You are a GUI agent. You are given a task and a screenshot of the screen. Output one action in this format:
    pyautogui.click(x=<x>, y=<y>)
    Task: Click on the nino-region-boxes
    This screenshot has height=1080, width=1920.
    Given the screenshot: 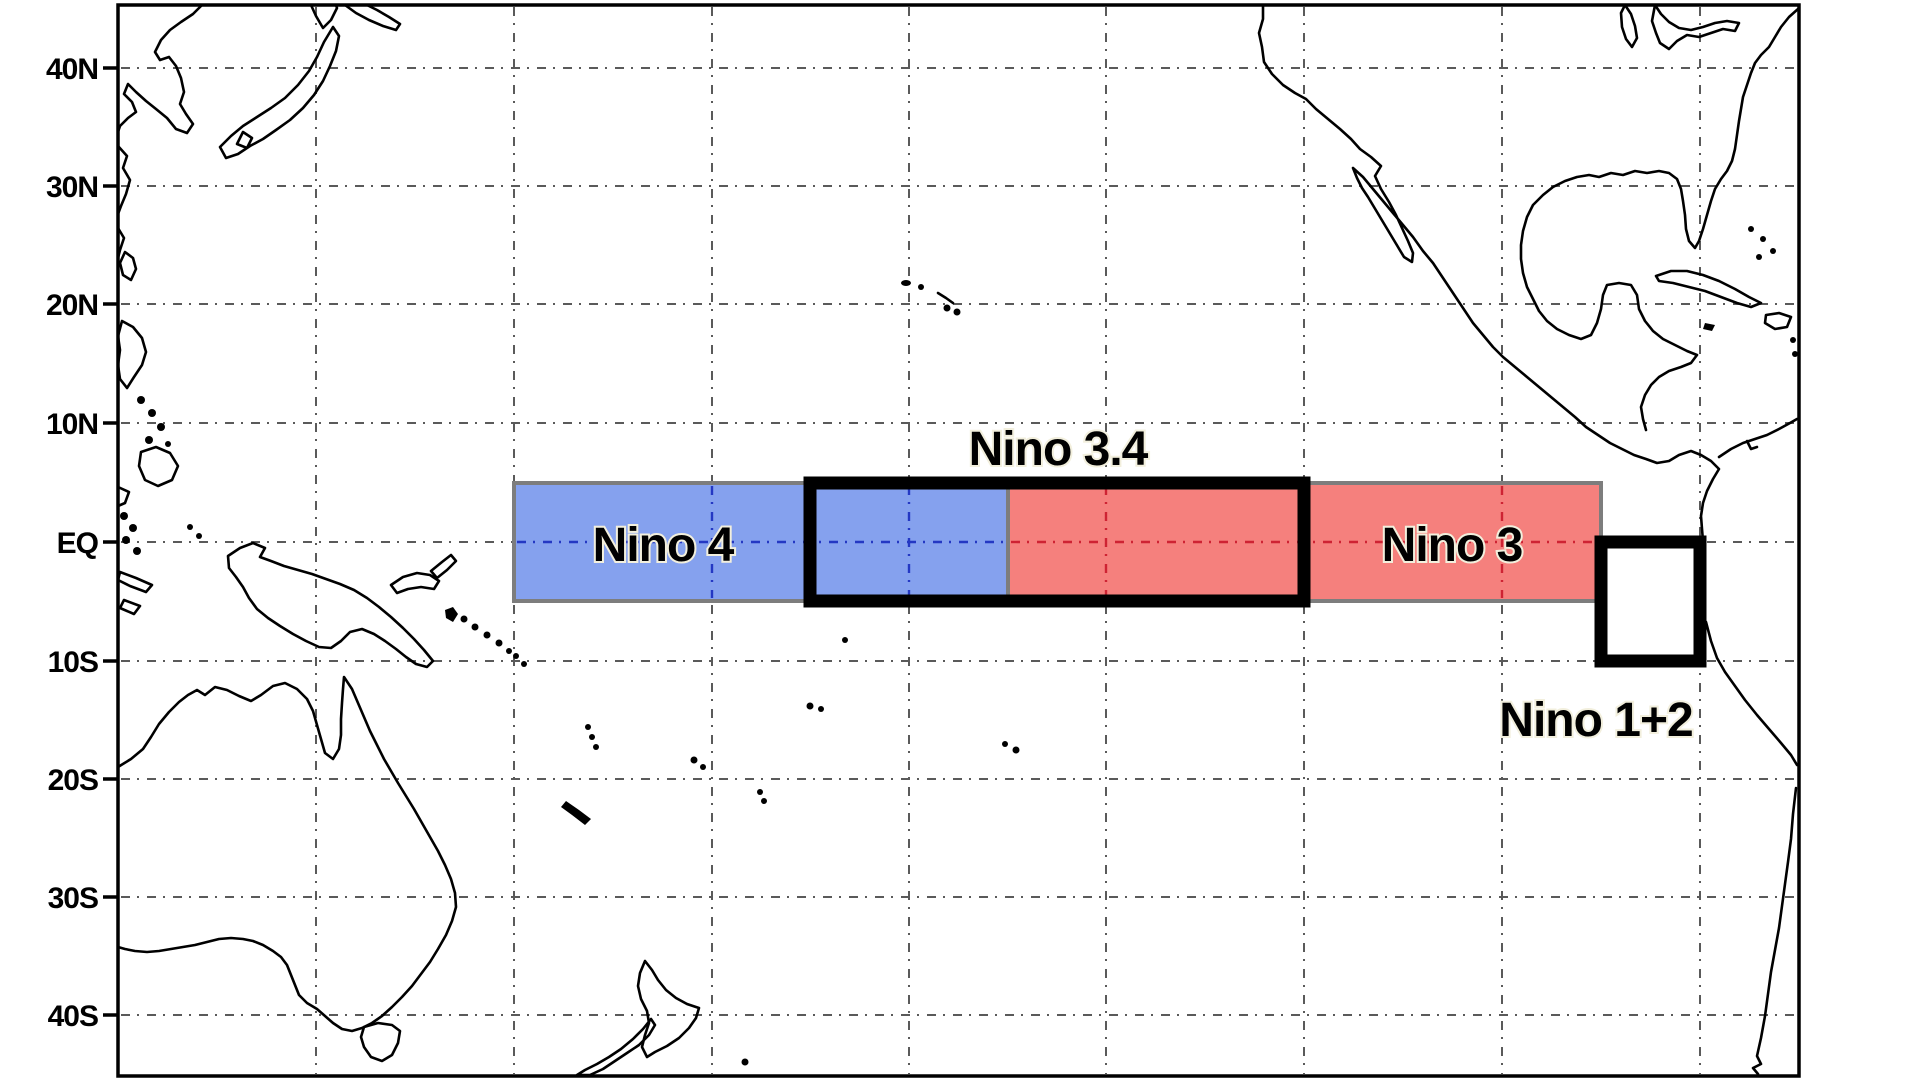 What is the action you would take?
    pyautogui.click(x=1109, y=572)
    